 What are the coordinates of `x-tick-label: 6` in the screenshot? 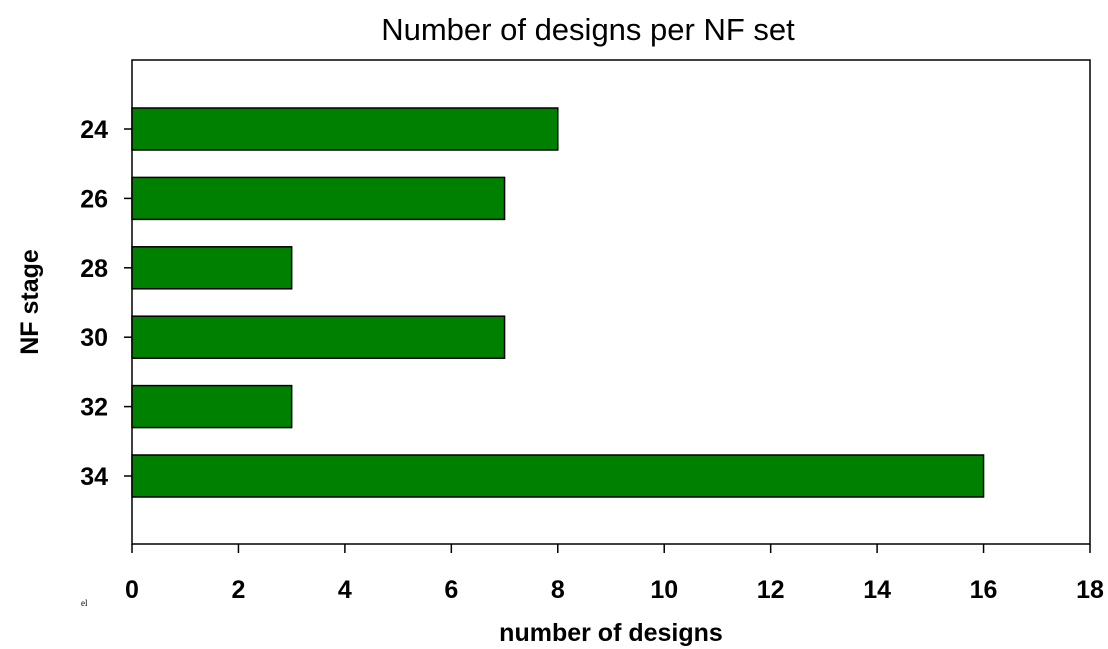 It's located at (451, 590).